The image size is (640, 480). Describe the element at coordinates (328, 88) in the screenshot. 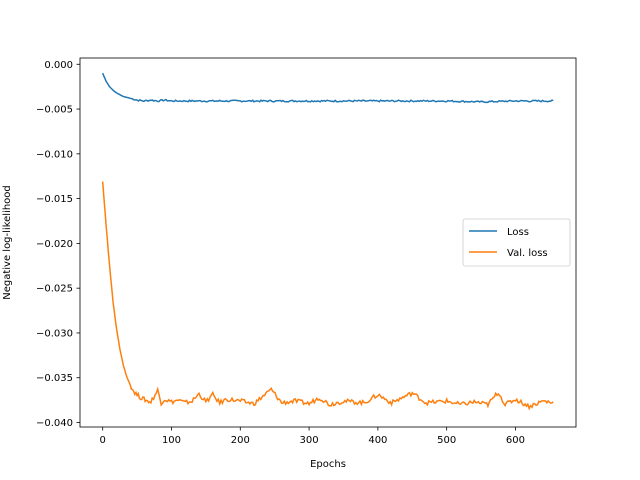

I see `series-line-loss` at that location.